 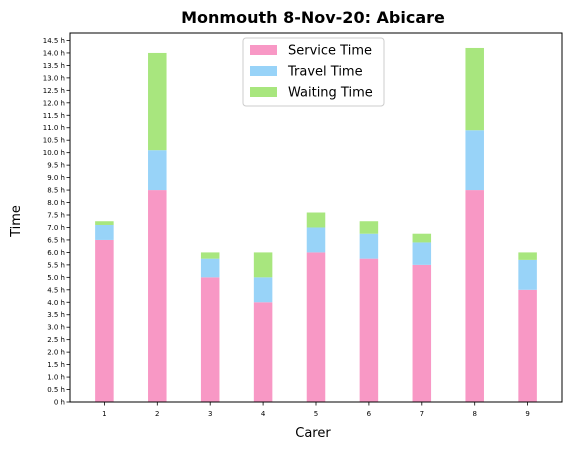 What do you see at coordinates (56, 240) in the screenshot?
I see `y-tick-label: 6.5 h` at bounding box center [56, 240].